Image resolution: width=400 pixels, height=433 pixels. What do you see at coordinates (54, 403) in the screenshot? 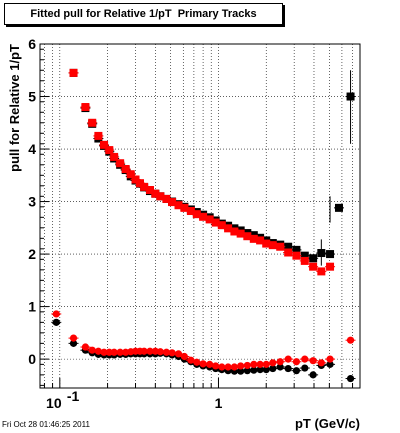
I see `x-tick-label: 10` at bounding box center [54, 403].